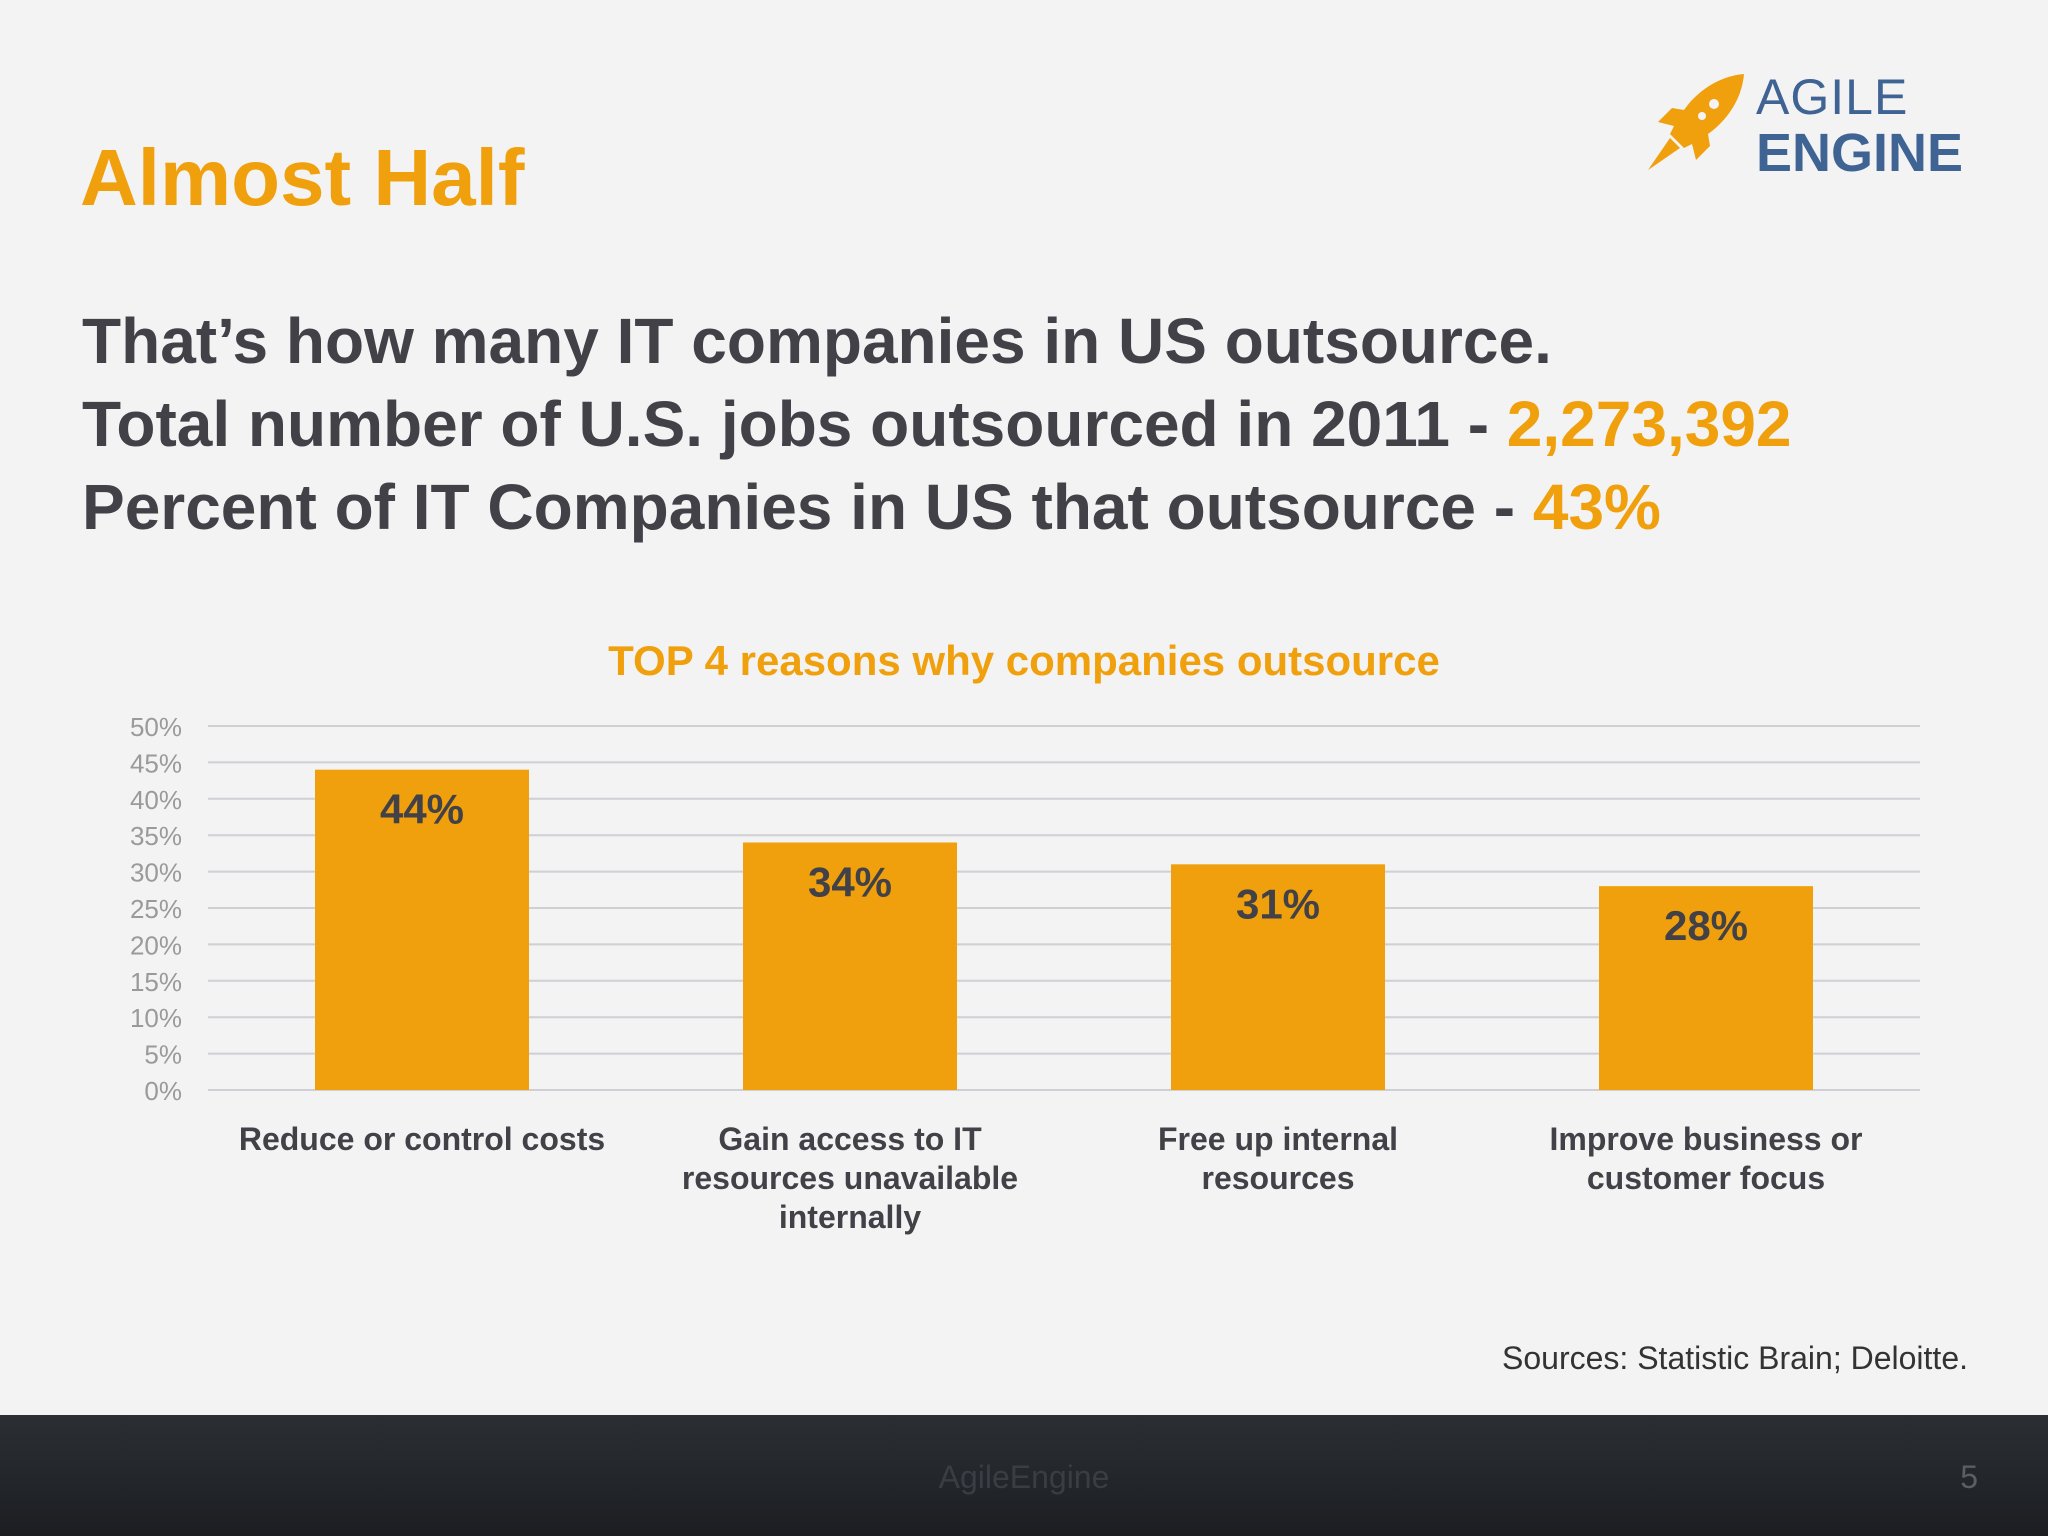 Image resolution: width=2048 pixels, height=1536 pixels. Describe the element at coordinates (1596, 507) in the screenshot. I see `stat-line-3-value: 43%` at that location.